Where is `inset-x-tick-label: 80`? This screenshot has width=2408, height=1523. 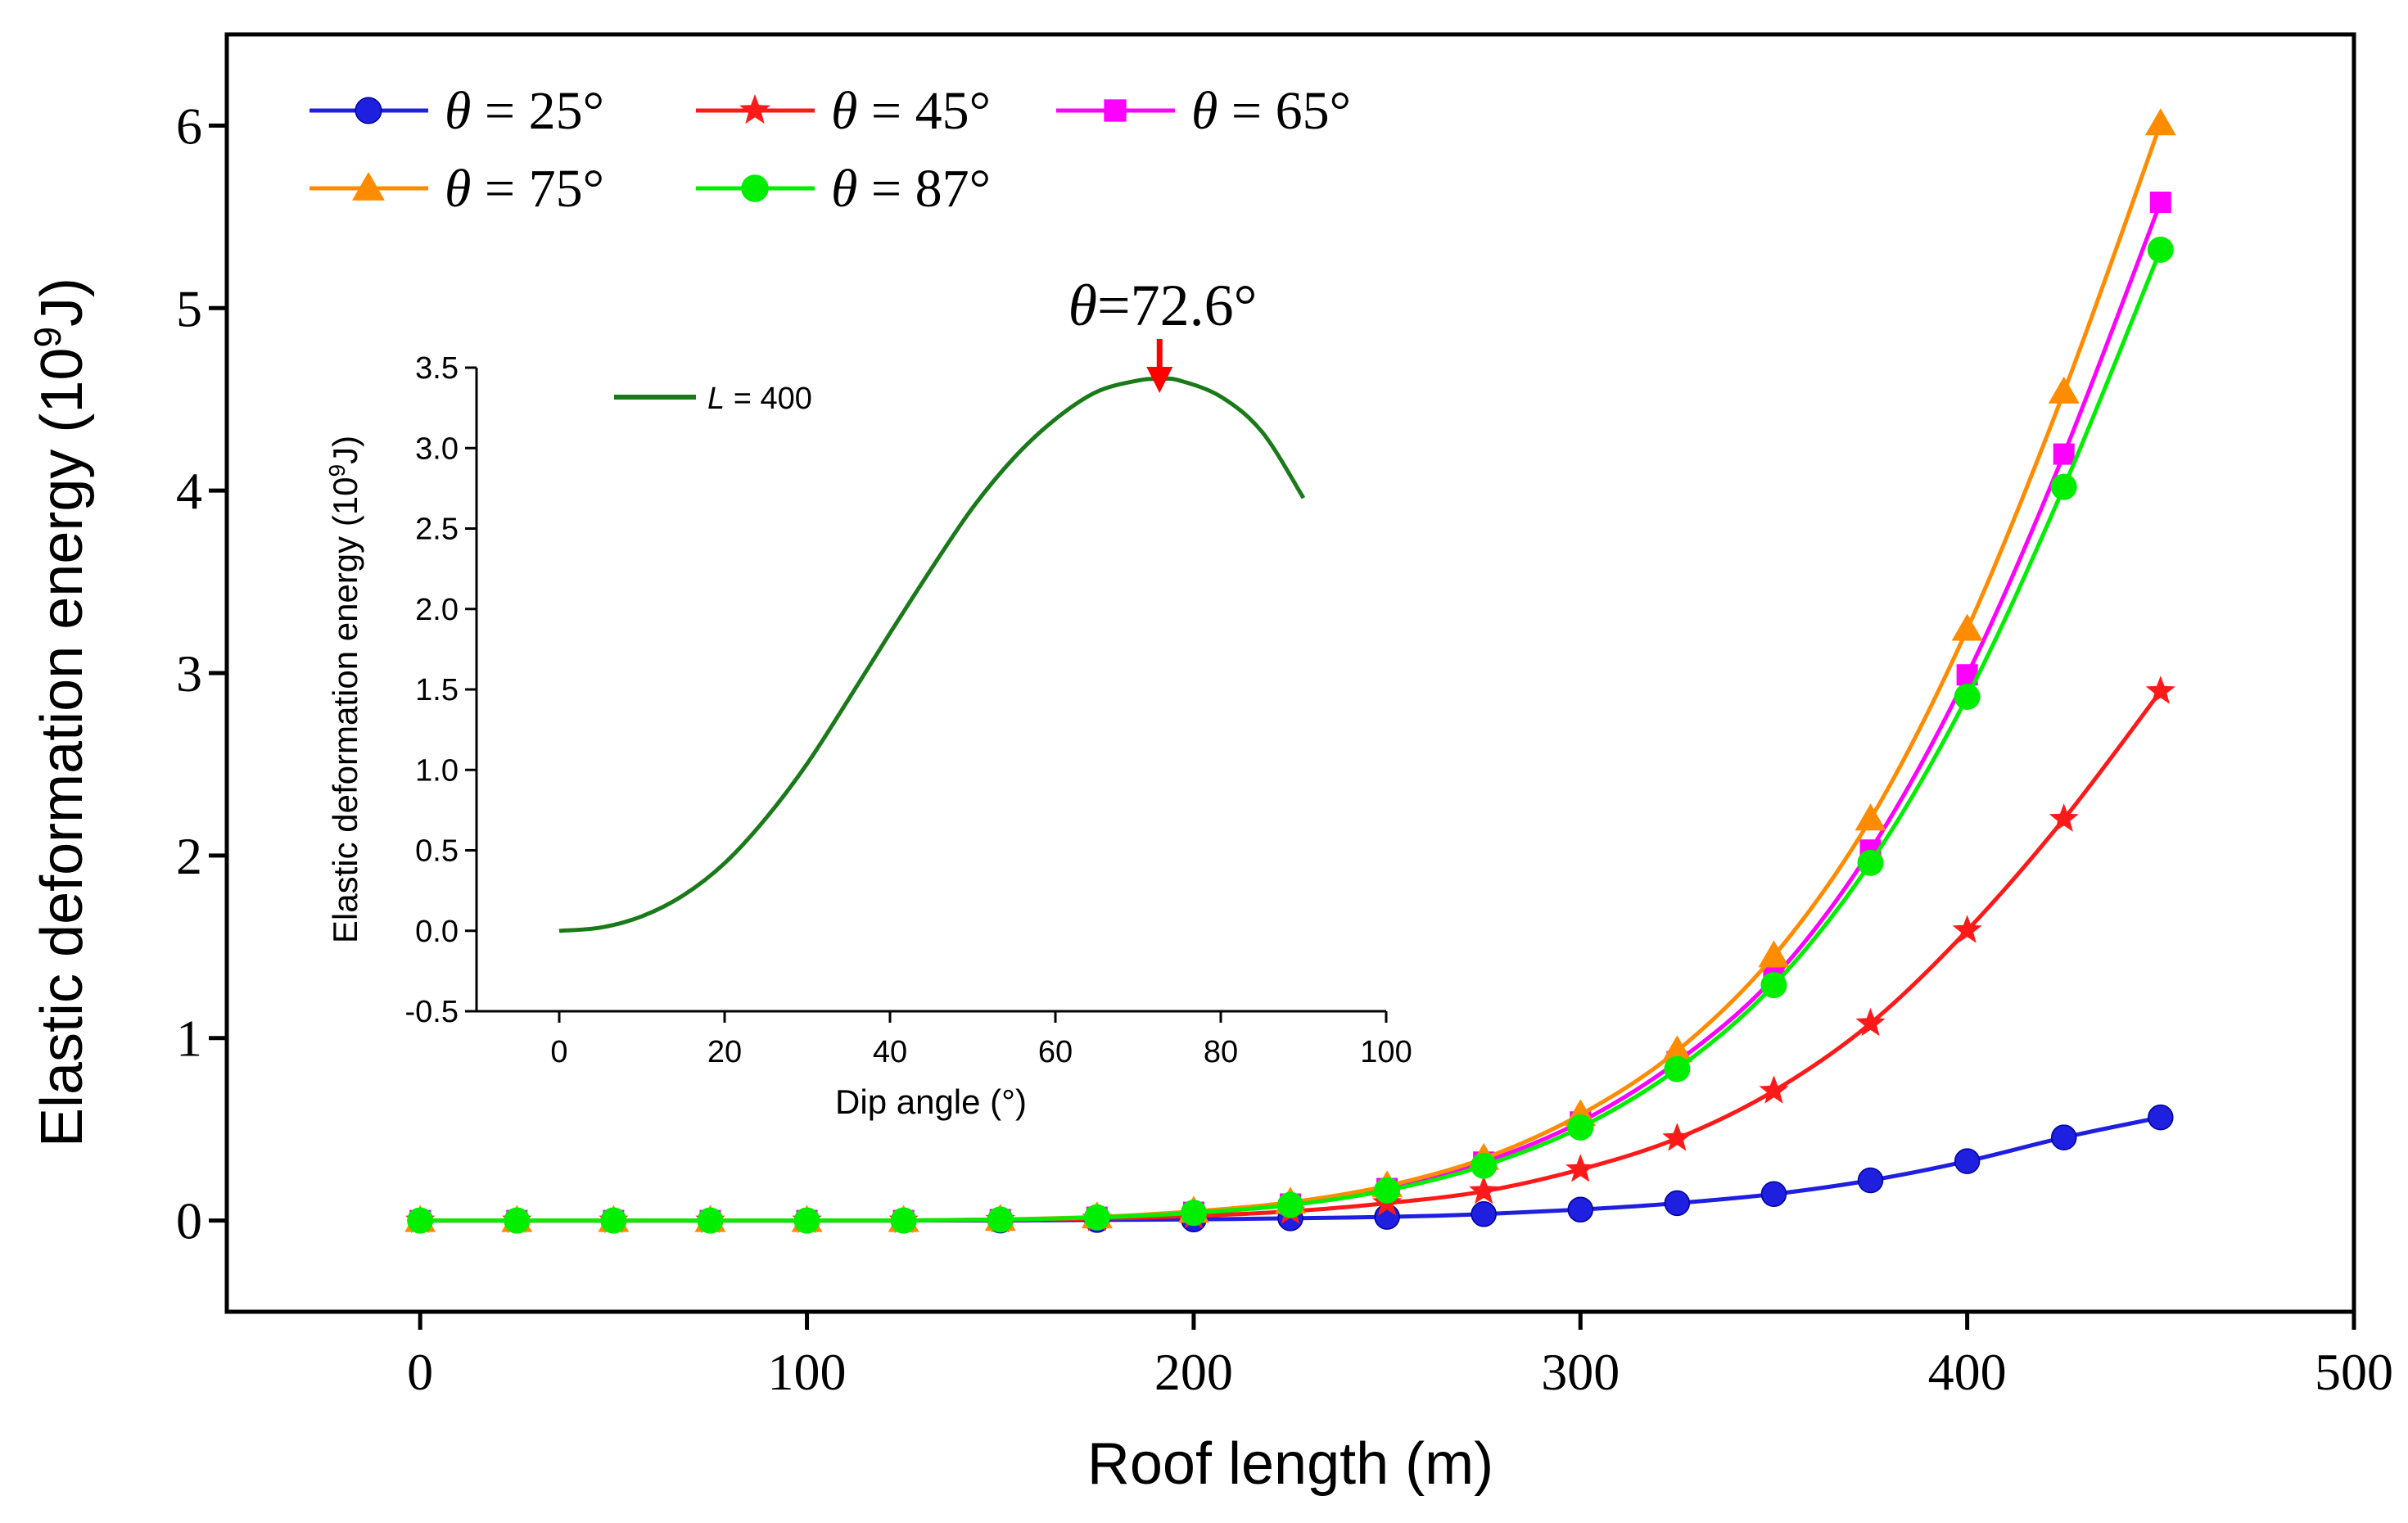
inset-x-tick-label: 80 is located at coordinates (1221, 1052).